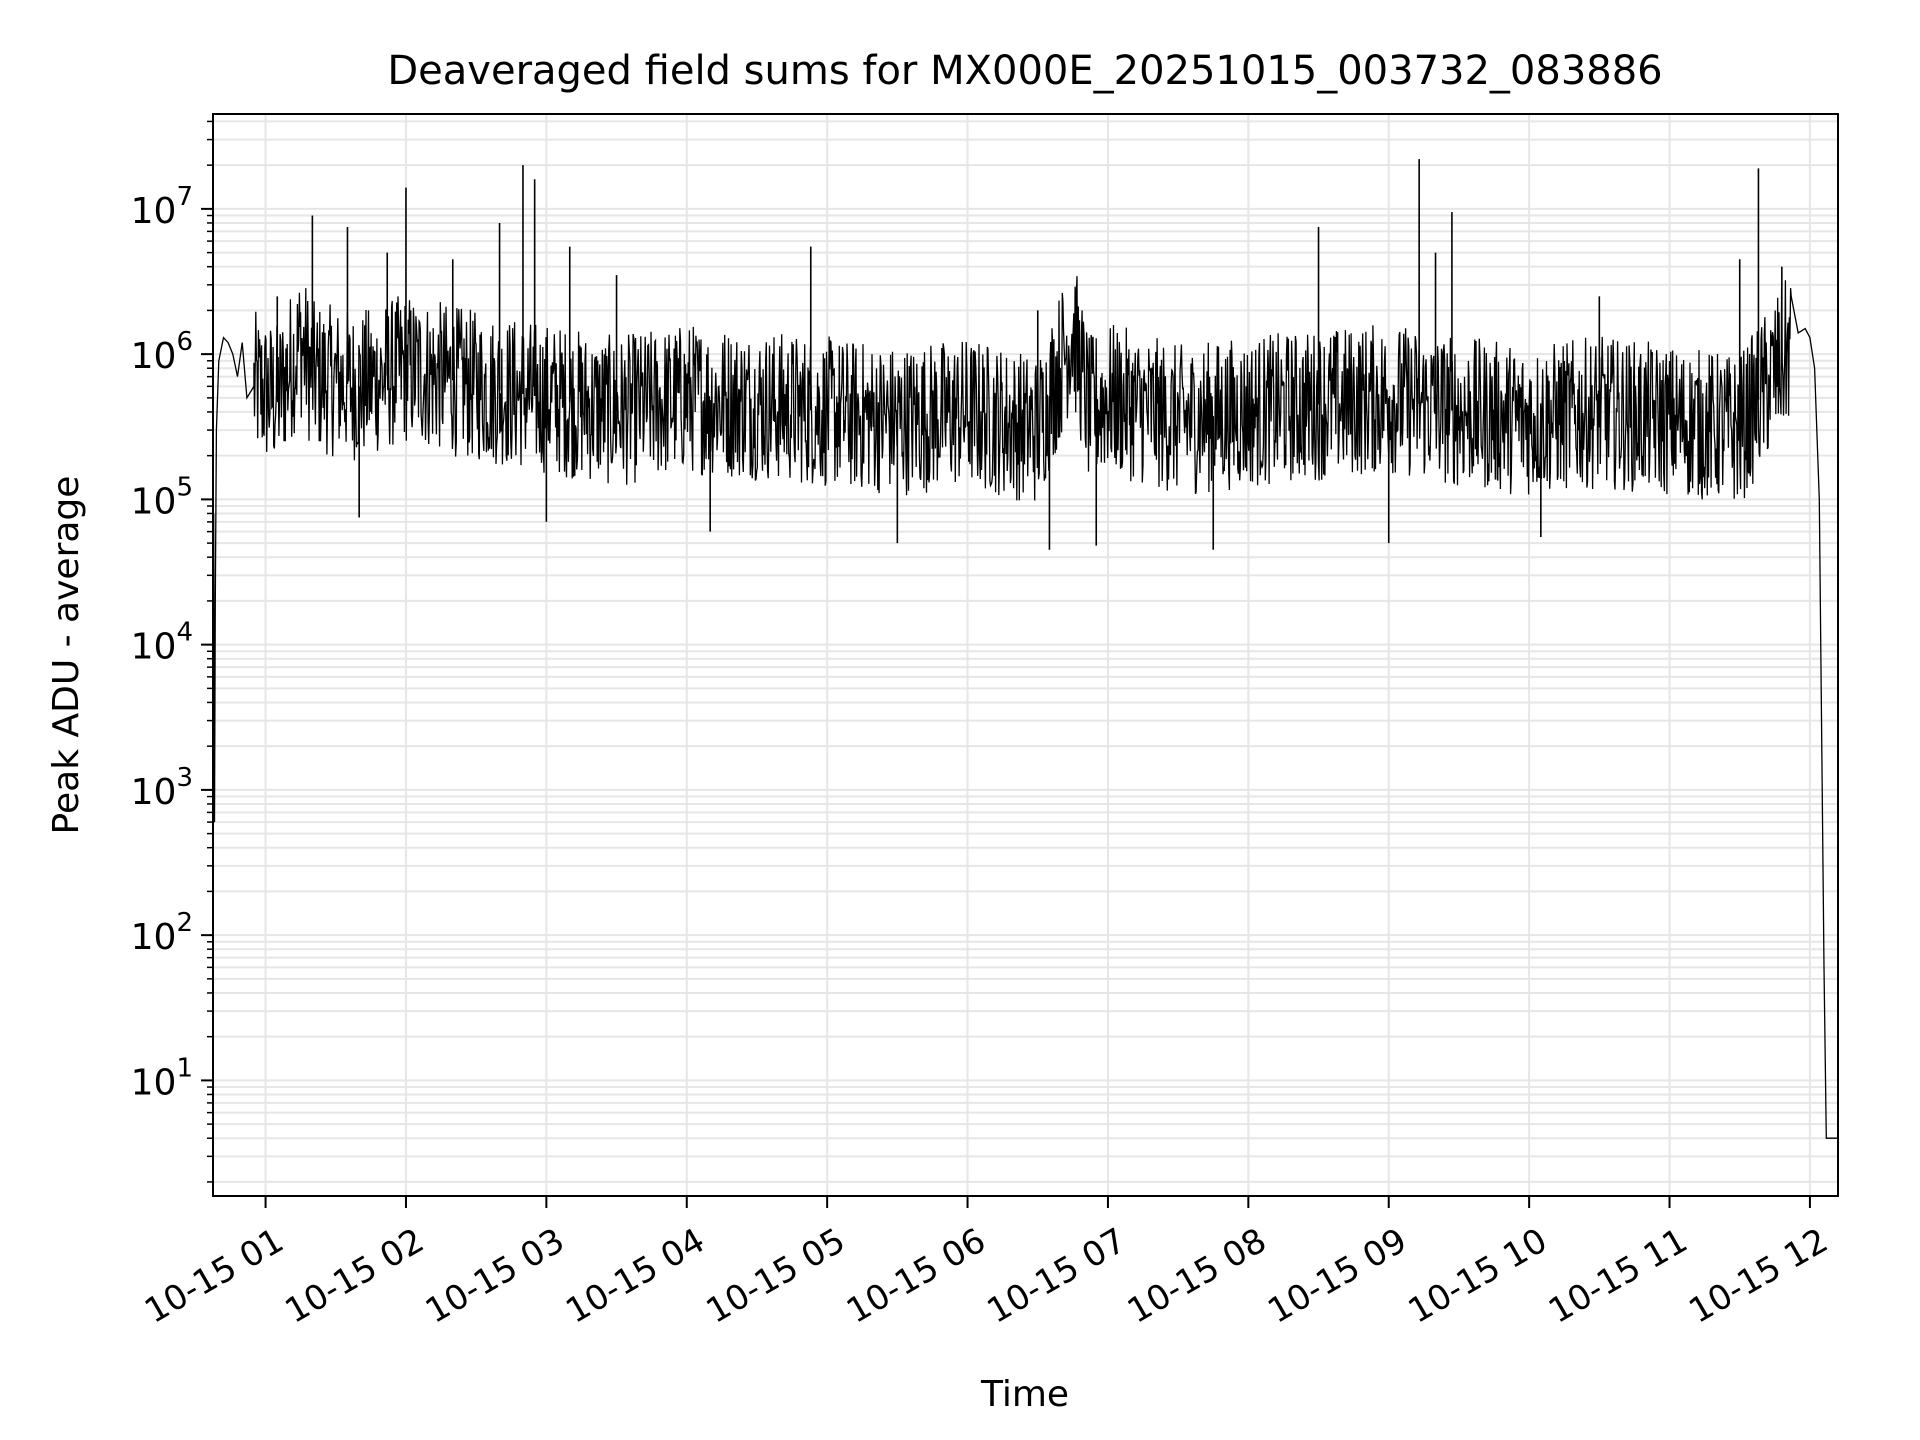  I want to click on y-tick-label: 10⁵, so click(162, 497).